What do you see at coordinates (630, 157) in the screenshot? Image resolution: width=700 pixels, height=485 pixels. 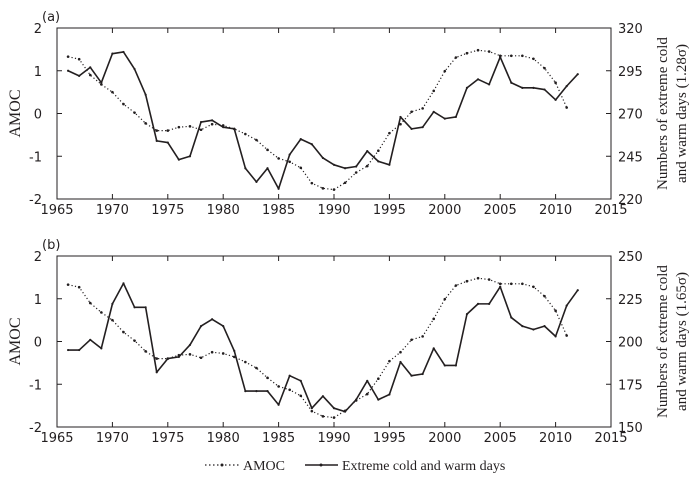 I see `y-right-tick-label: 245` at bounding box center [630, 157].